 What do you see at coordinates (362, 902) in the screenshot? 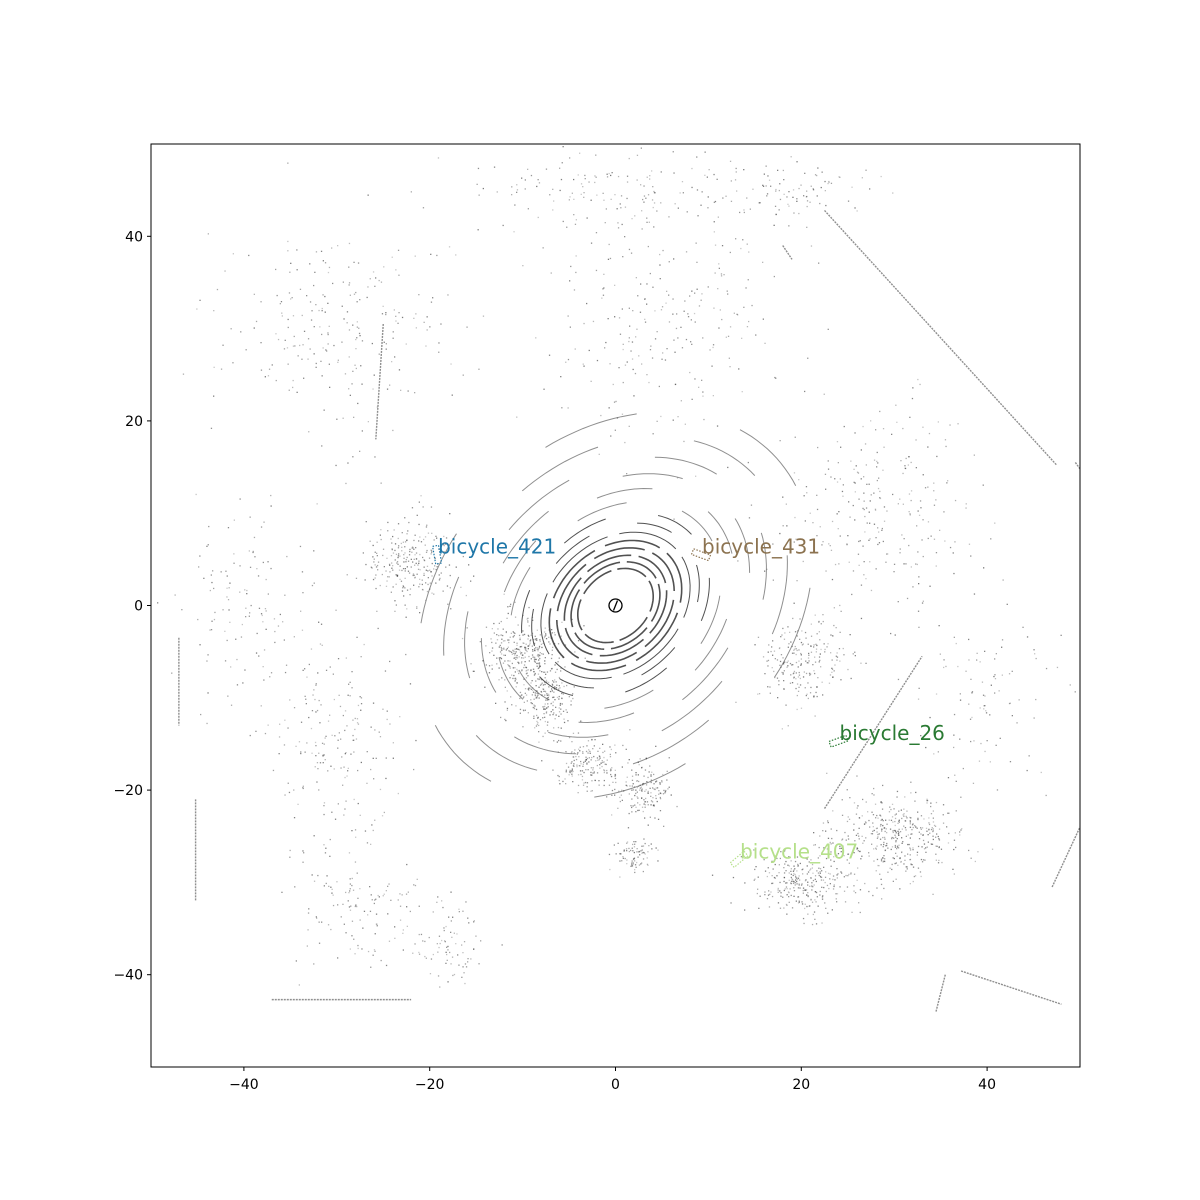
I see `point-cluster` at bounding box center [362, 902].